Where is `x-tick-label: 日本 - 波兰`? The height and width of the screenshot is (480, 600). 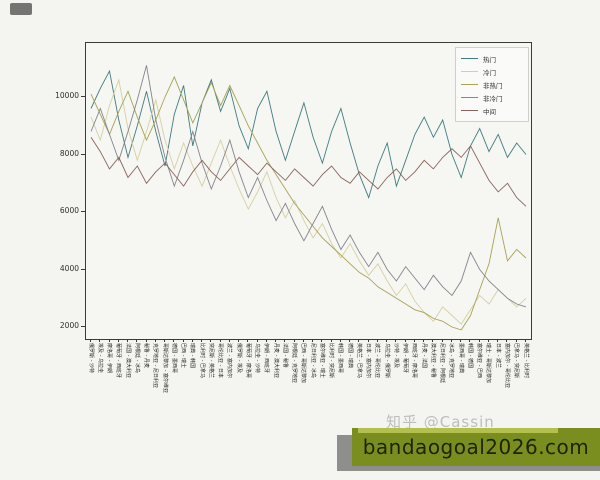 x-tick-label: 日本 - 波兰 is located at coordinates (497, 355).